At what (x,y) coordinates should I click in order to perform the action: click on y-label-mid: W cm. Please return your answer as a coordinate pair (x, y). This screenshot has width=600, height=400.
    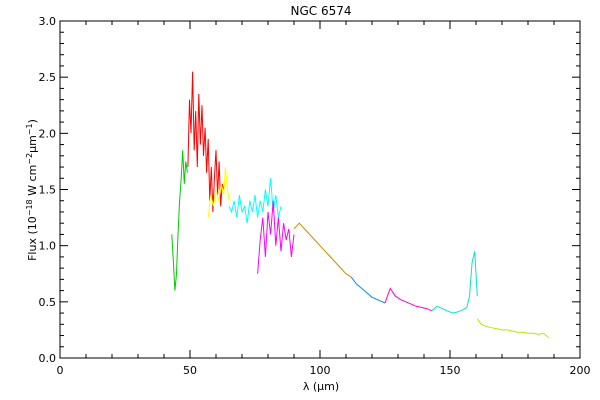
    Looking at the image, I should click on (32, 182).